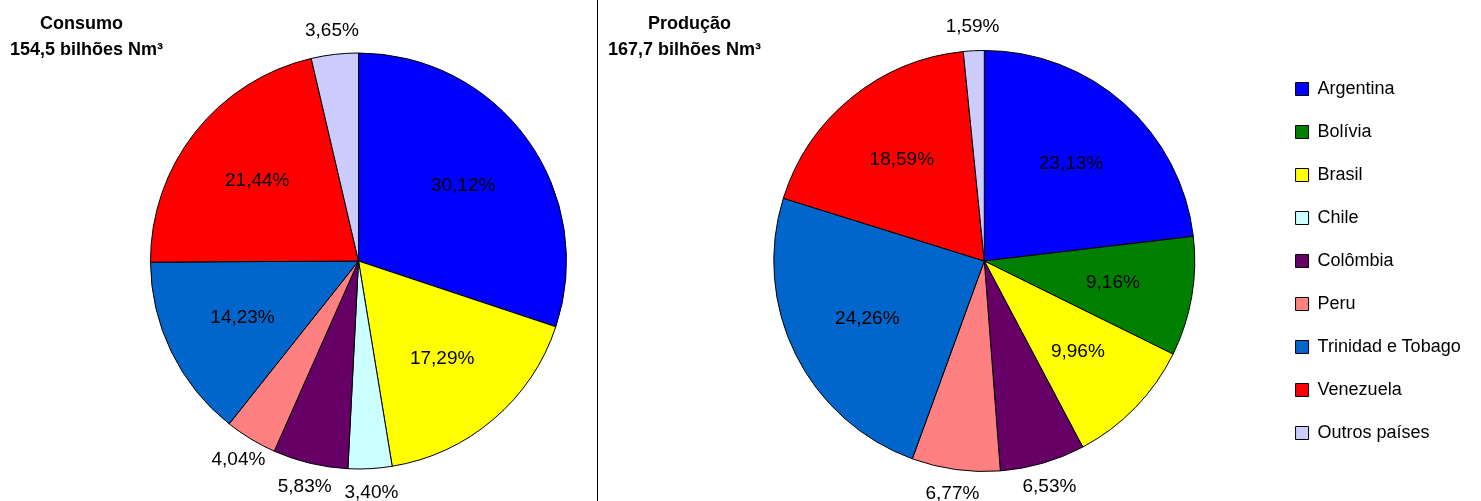  Describe the element at coordinates (1338, 216) in the screenshot. I see `legend-label: Chile` at that location.